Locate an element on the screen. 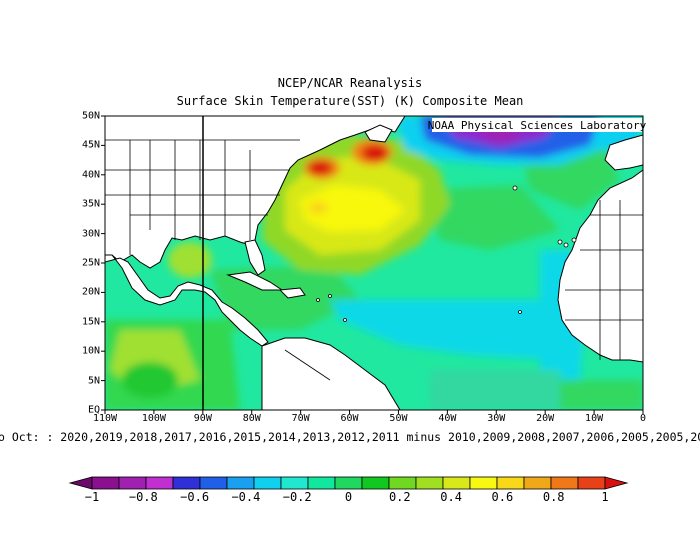 The height and width of the screenshot is (542, 700). colorbar-tick-label: −0.6 is located at coordinates (195, 497).